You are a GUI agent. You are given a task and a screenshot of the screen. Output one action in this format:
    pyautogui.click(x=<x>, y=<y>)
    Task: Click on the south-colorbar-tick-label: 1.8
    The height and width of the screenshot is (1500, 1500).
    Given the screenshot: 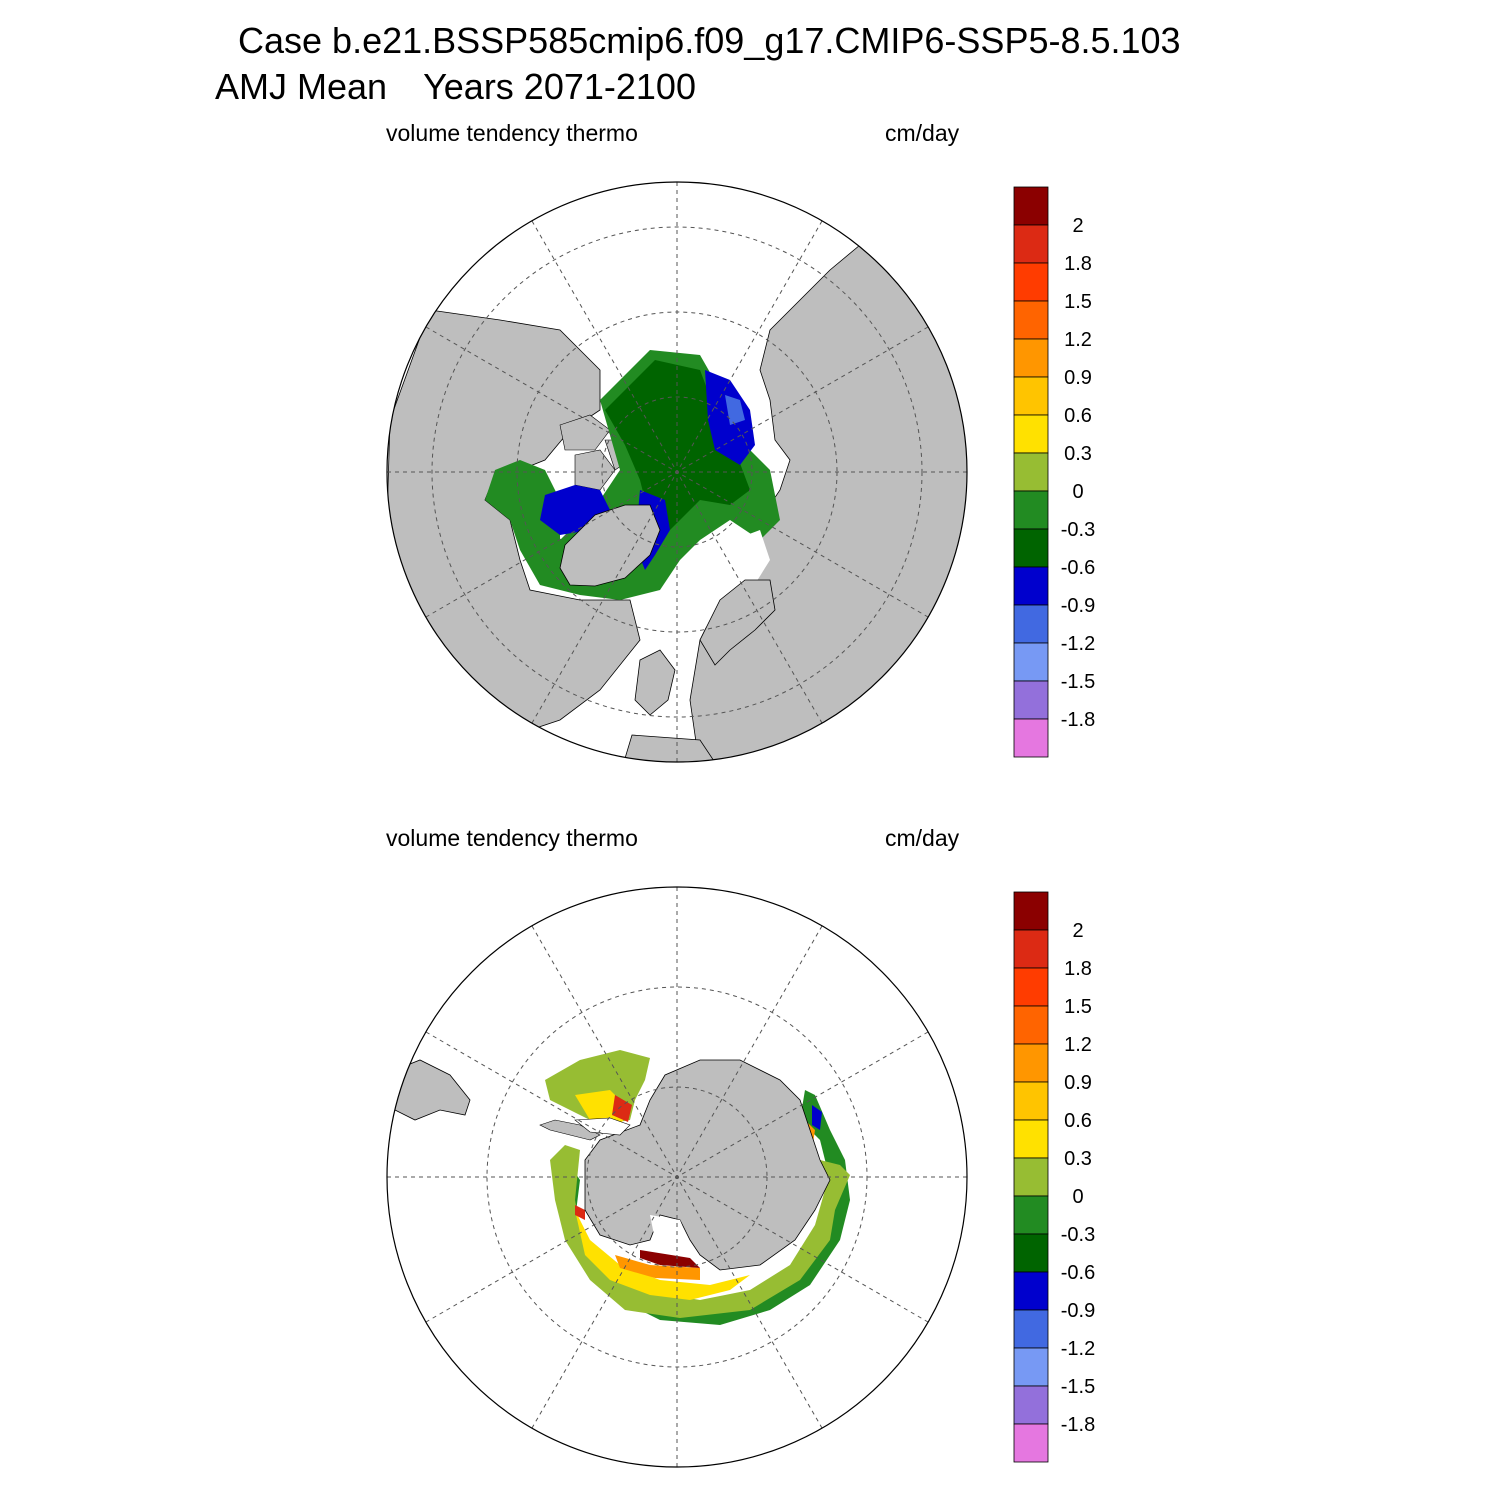 What is the action you would take?
    pyautogui.click(x=1078, y=969)
    